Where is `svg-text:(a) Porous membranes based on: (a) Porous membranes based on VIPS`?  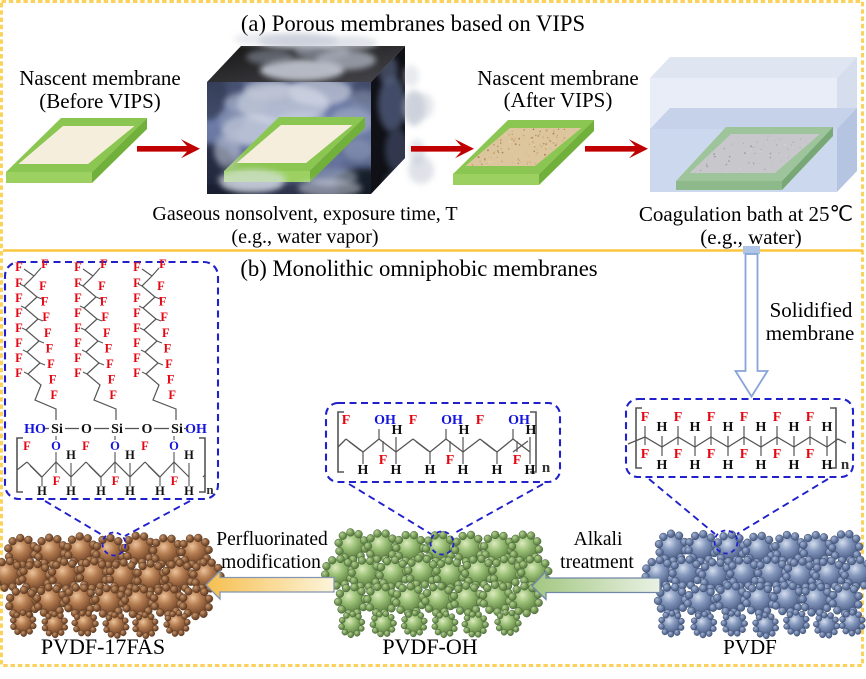 svg-text:(a) Porous membranes based on: (a) Porous membranes based on VIPS is located at coordinates (413, 23).